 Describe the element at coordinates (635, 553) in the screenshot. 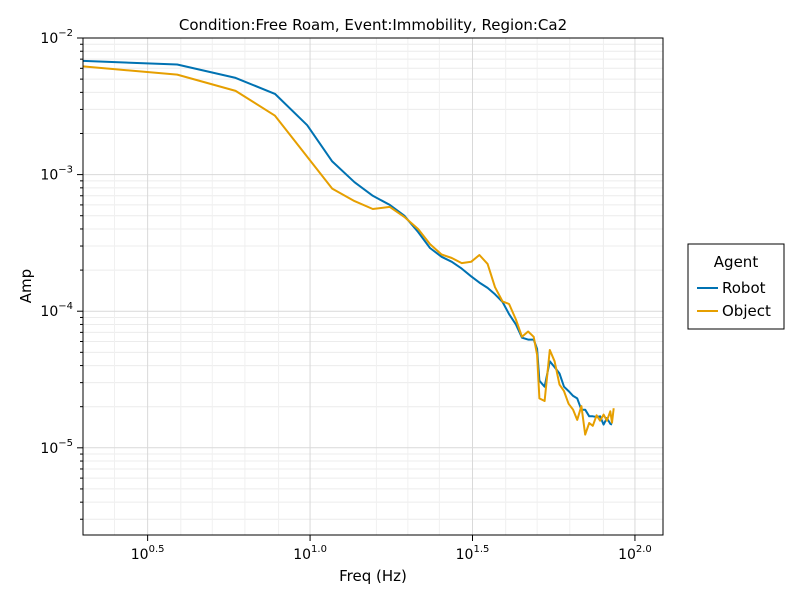

I see `x-tick-label: 102.0` at that location.